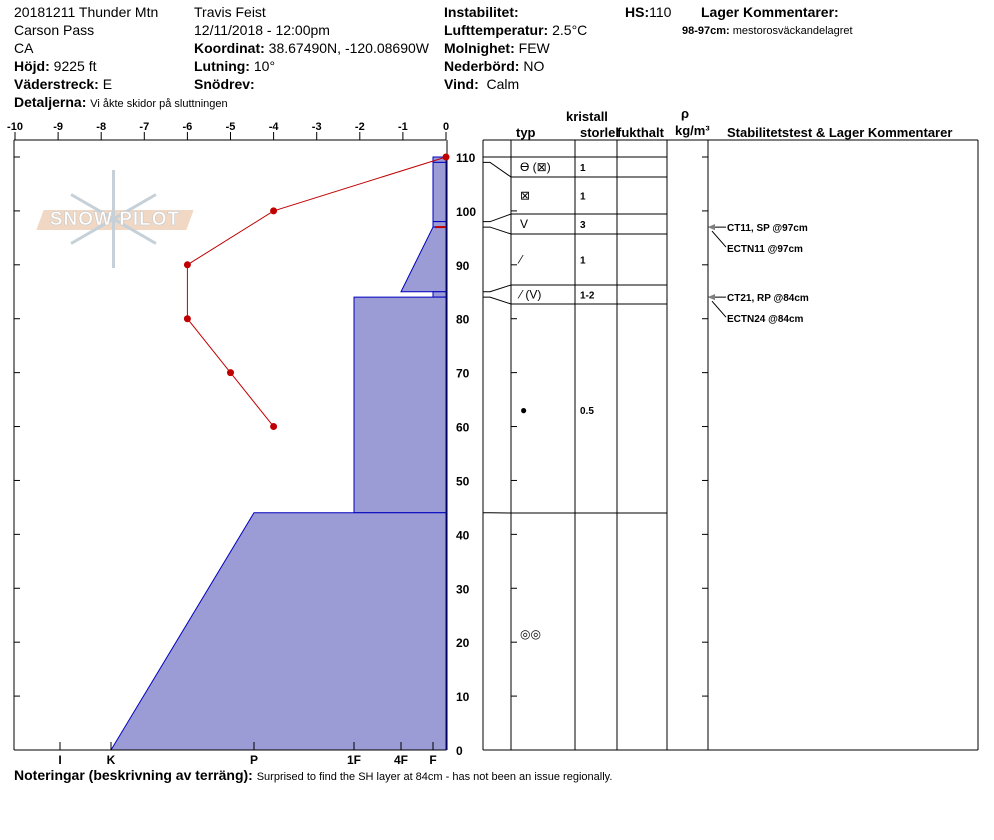 This screenshot has width=994, height=840. What do you see at coordinates (133, 775) in the screenshot?
I see `notes-label: Noteringar (beskrivning av terräng):` at bounding box center [133, 775].